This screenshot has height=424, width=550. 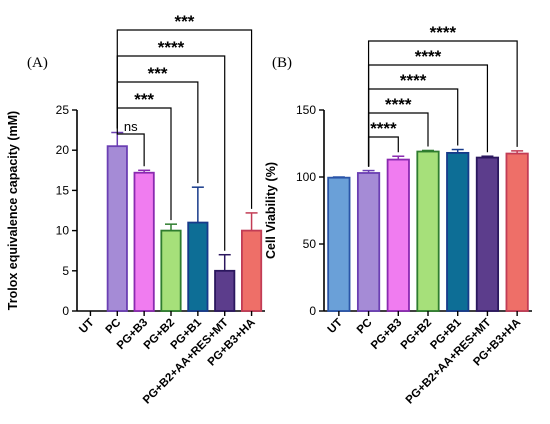 What do you see at coordinates (306, 110) in the screenshot?
I see `y-tick-label: 150` at bounding box center [306, 110].